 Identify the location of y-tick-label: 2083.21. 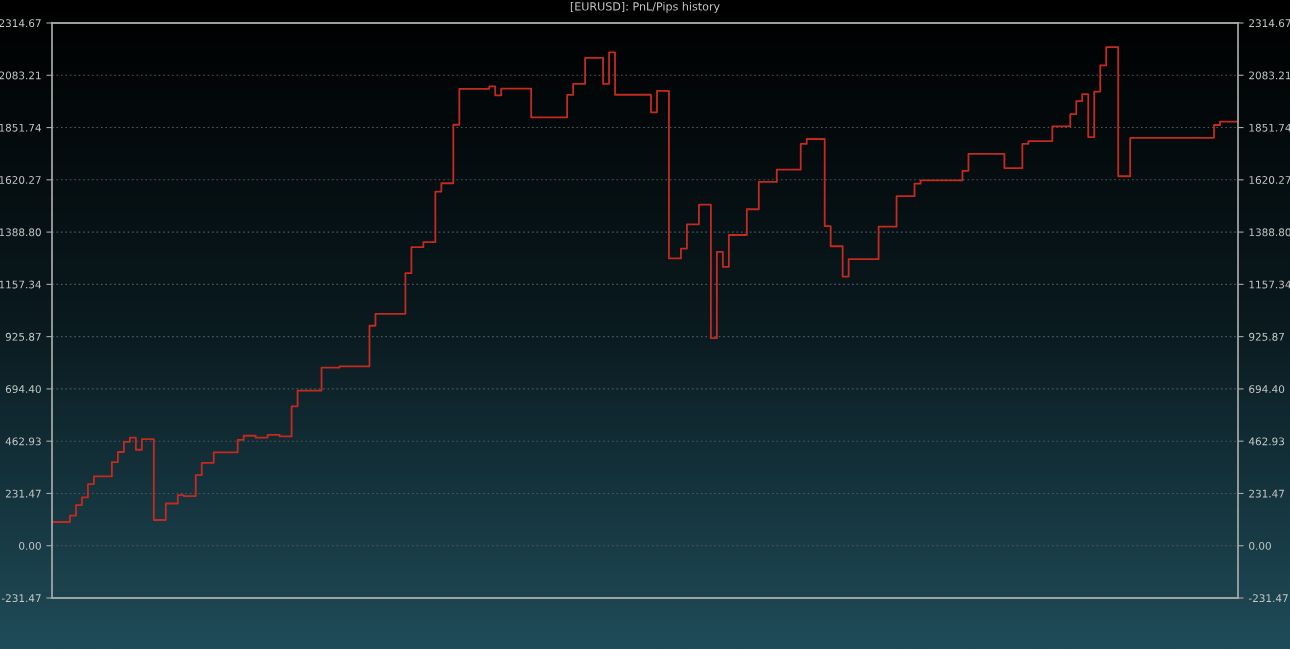
(20, 75).